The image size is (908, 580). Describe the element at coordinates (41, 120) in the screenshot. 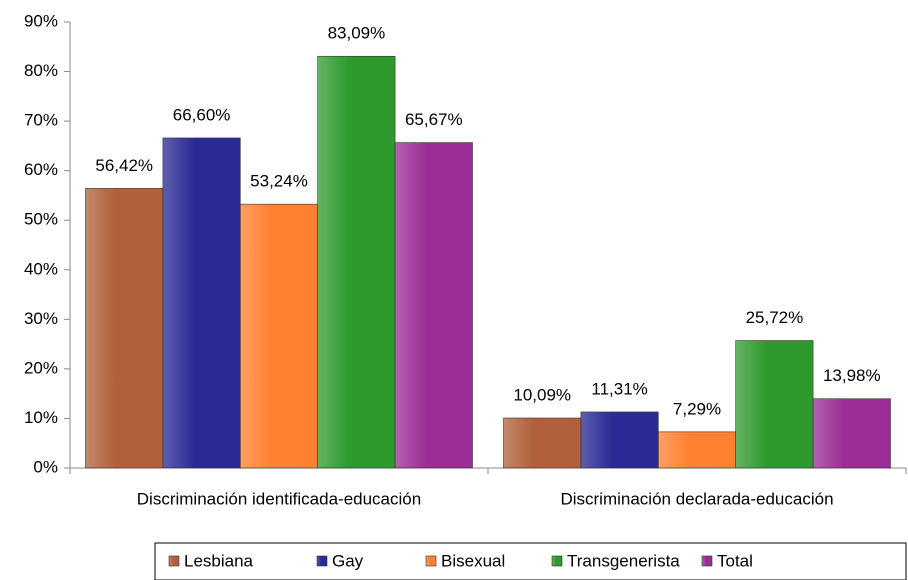

I see `y-tick-label: 70%` at that location.